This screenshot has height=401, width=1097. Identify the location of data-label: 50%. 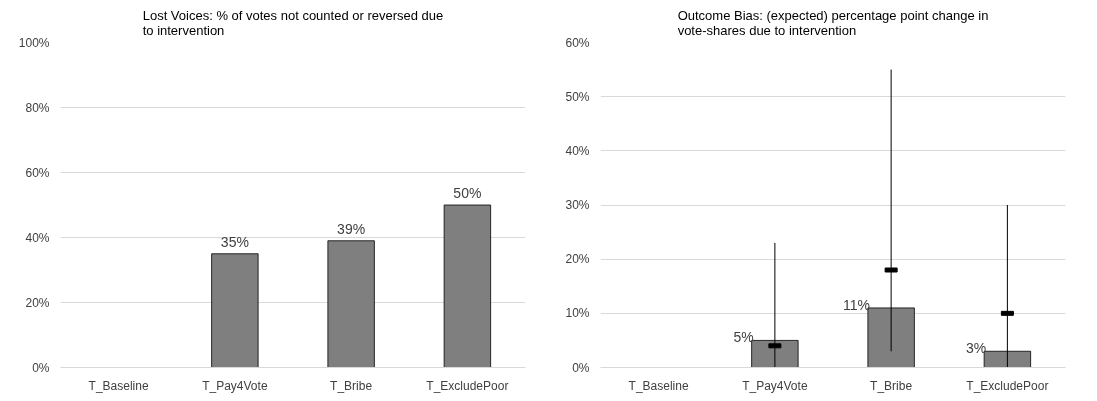
(467, 193).